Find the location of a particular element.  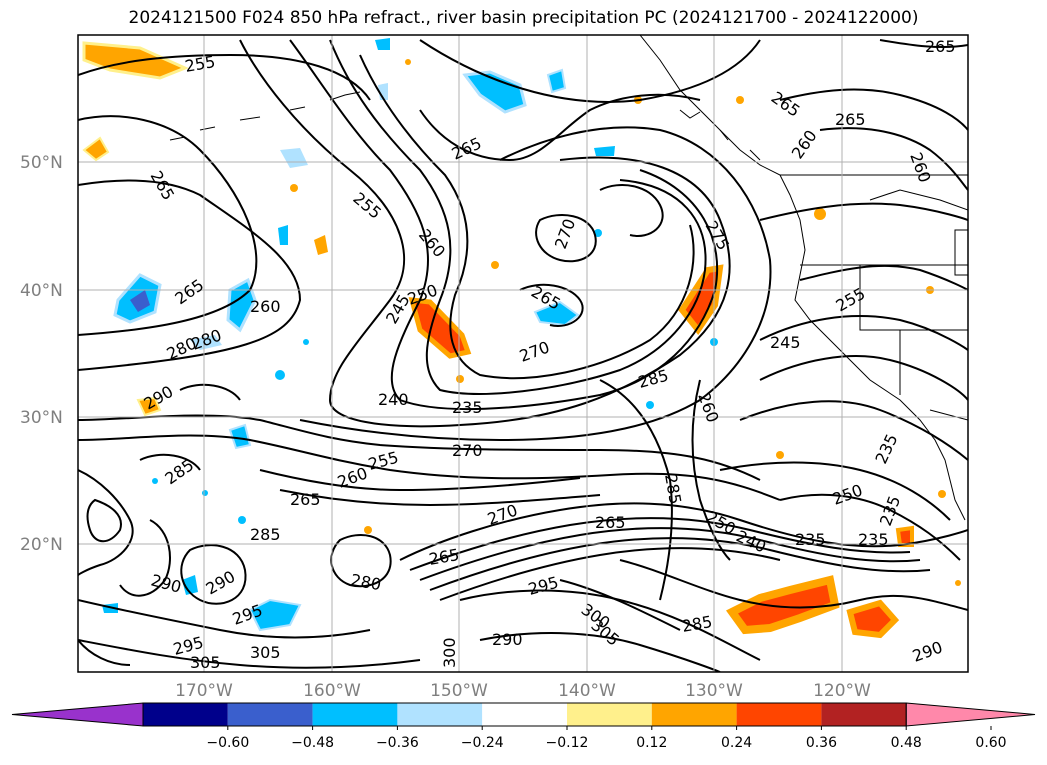

lon-label: 130°W is located at coordinates (714, 691).